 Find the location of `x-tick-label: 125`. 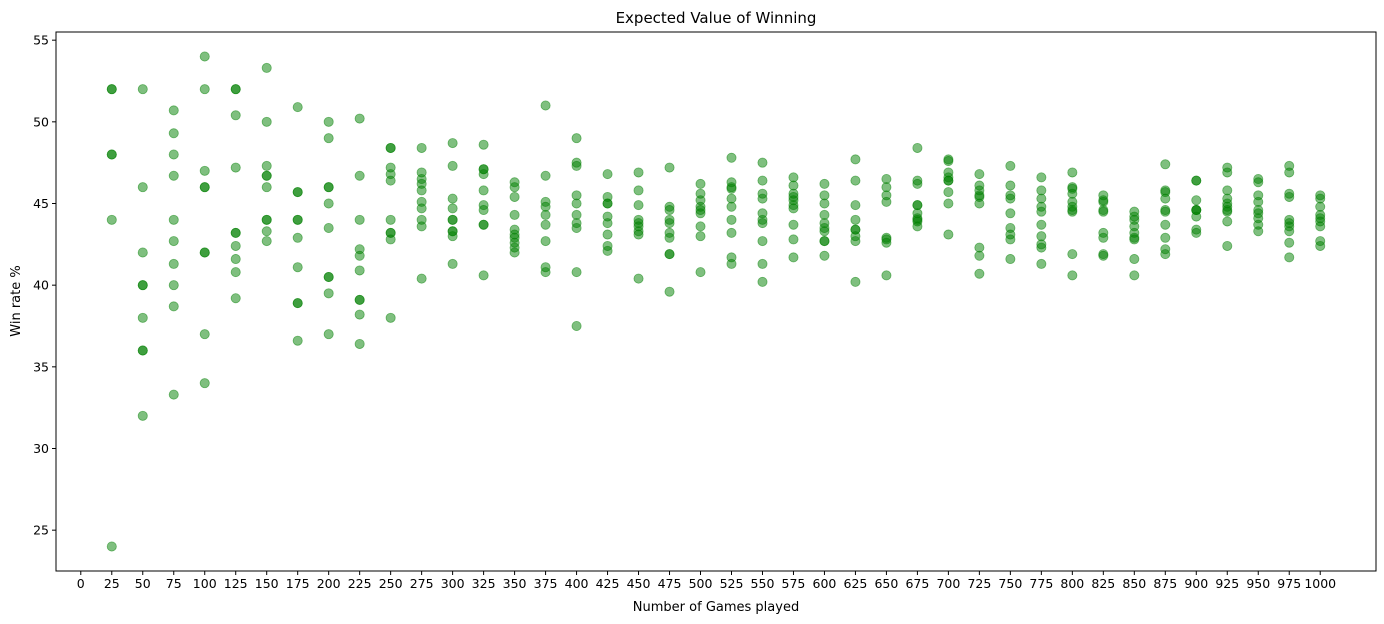

x-tick-label: 125 is located at coordinates (236, 583).